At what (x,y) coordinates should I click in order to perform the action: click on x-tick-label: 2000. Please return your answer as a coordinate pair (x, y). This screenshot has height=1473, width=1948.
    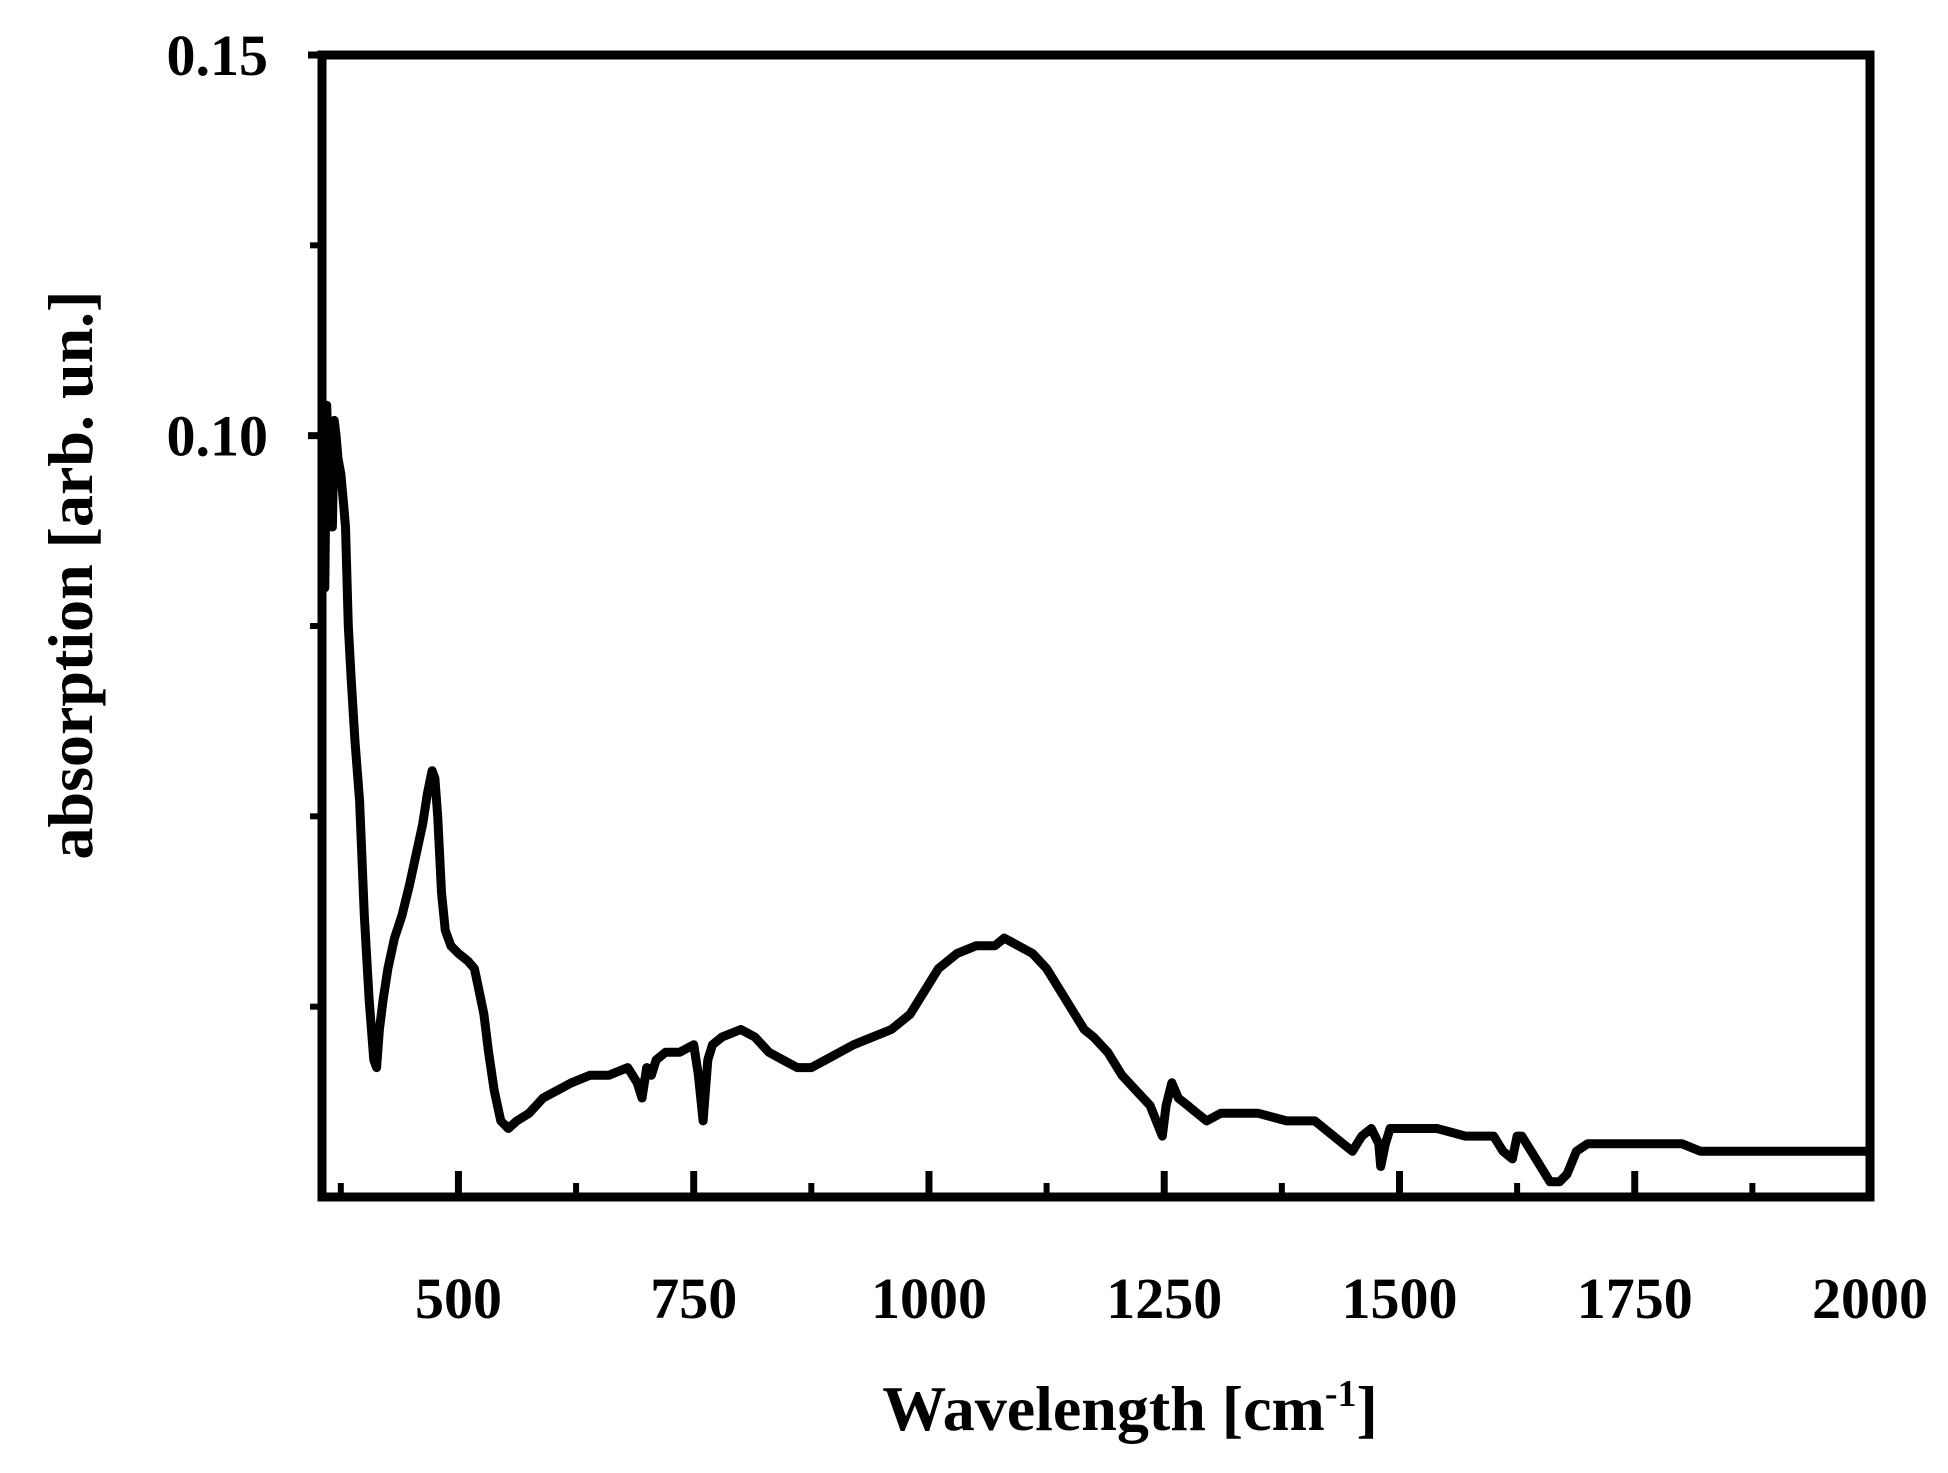
    Looking at the image, I should click on (1870, 1298).